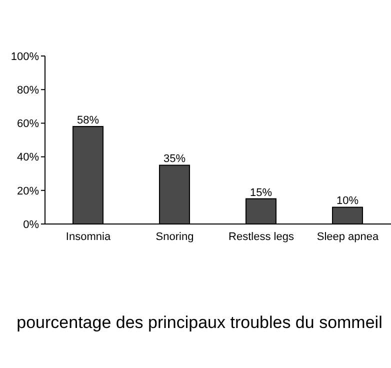 The width and height of the screenshot is (391, 368). Describe the element at coordinates (89, 236) in the screenshot. I see `x-tick-label: Insomnia` at that location.